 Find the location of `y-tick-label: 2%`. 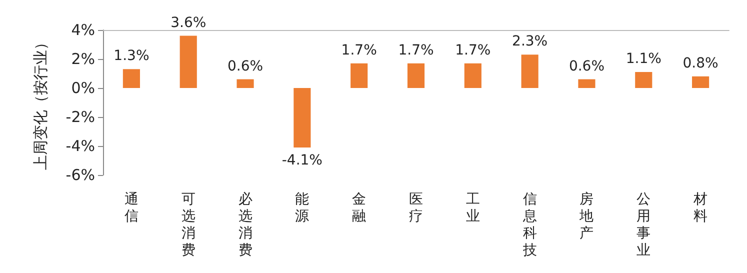

y-tick-label: 2% is located at coordinates (83, 59).